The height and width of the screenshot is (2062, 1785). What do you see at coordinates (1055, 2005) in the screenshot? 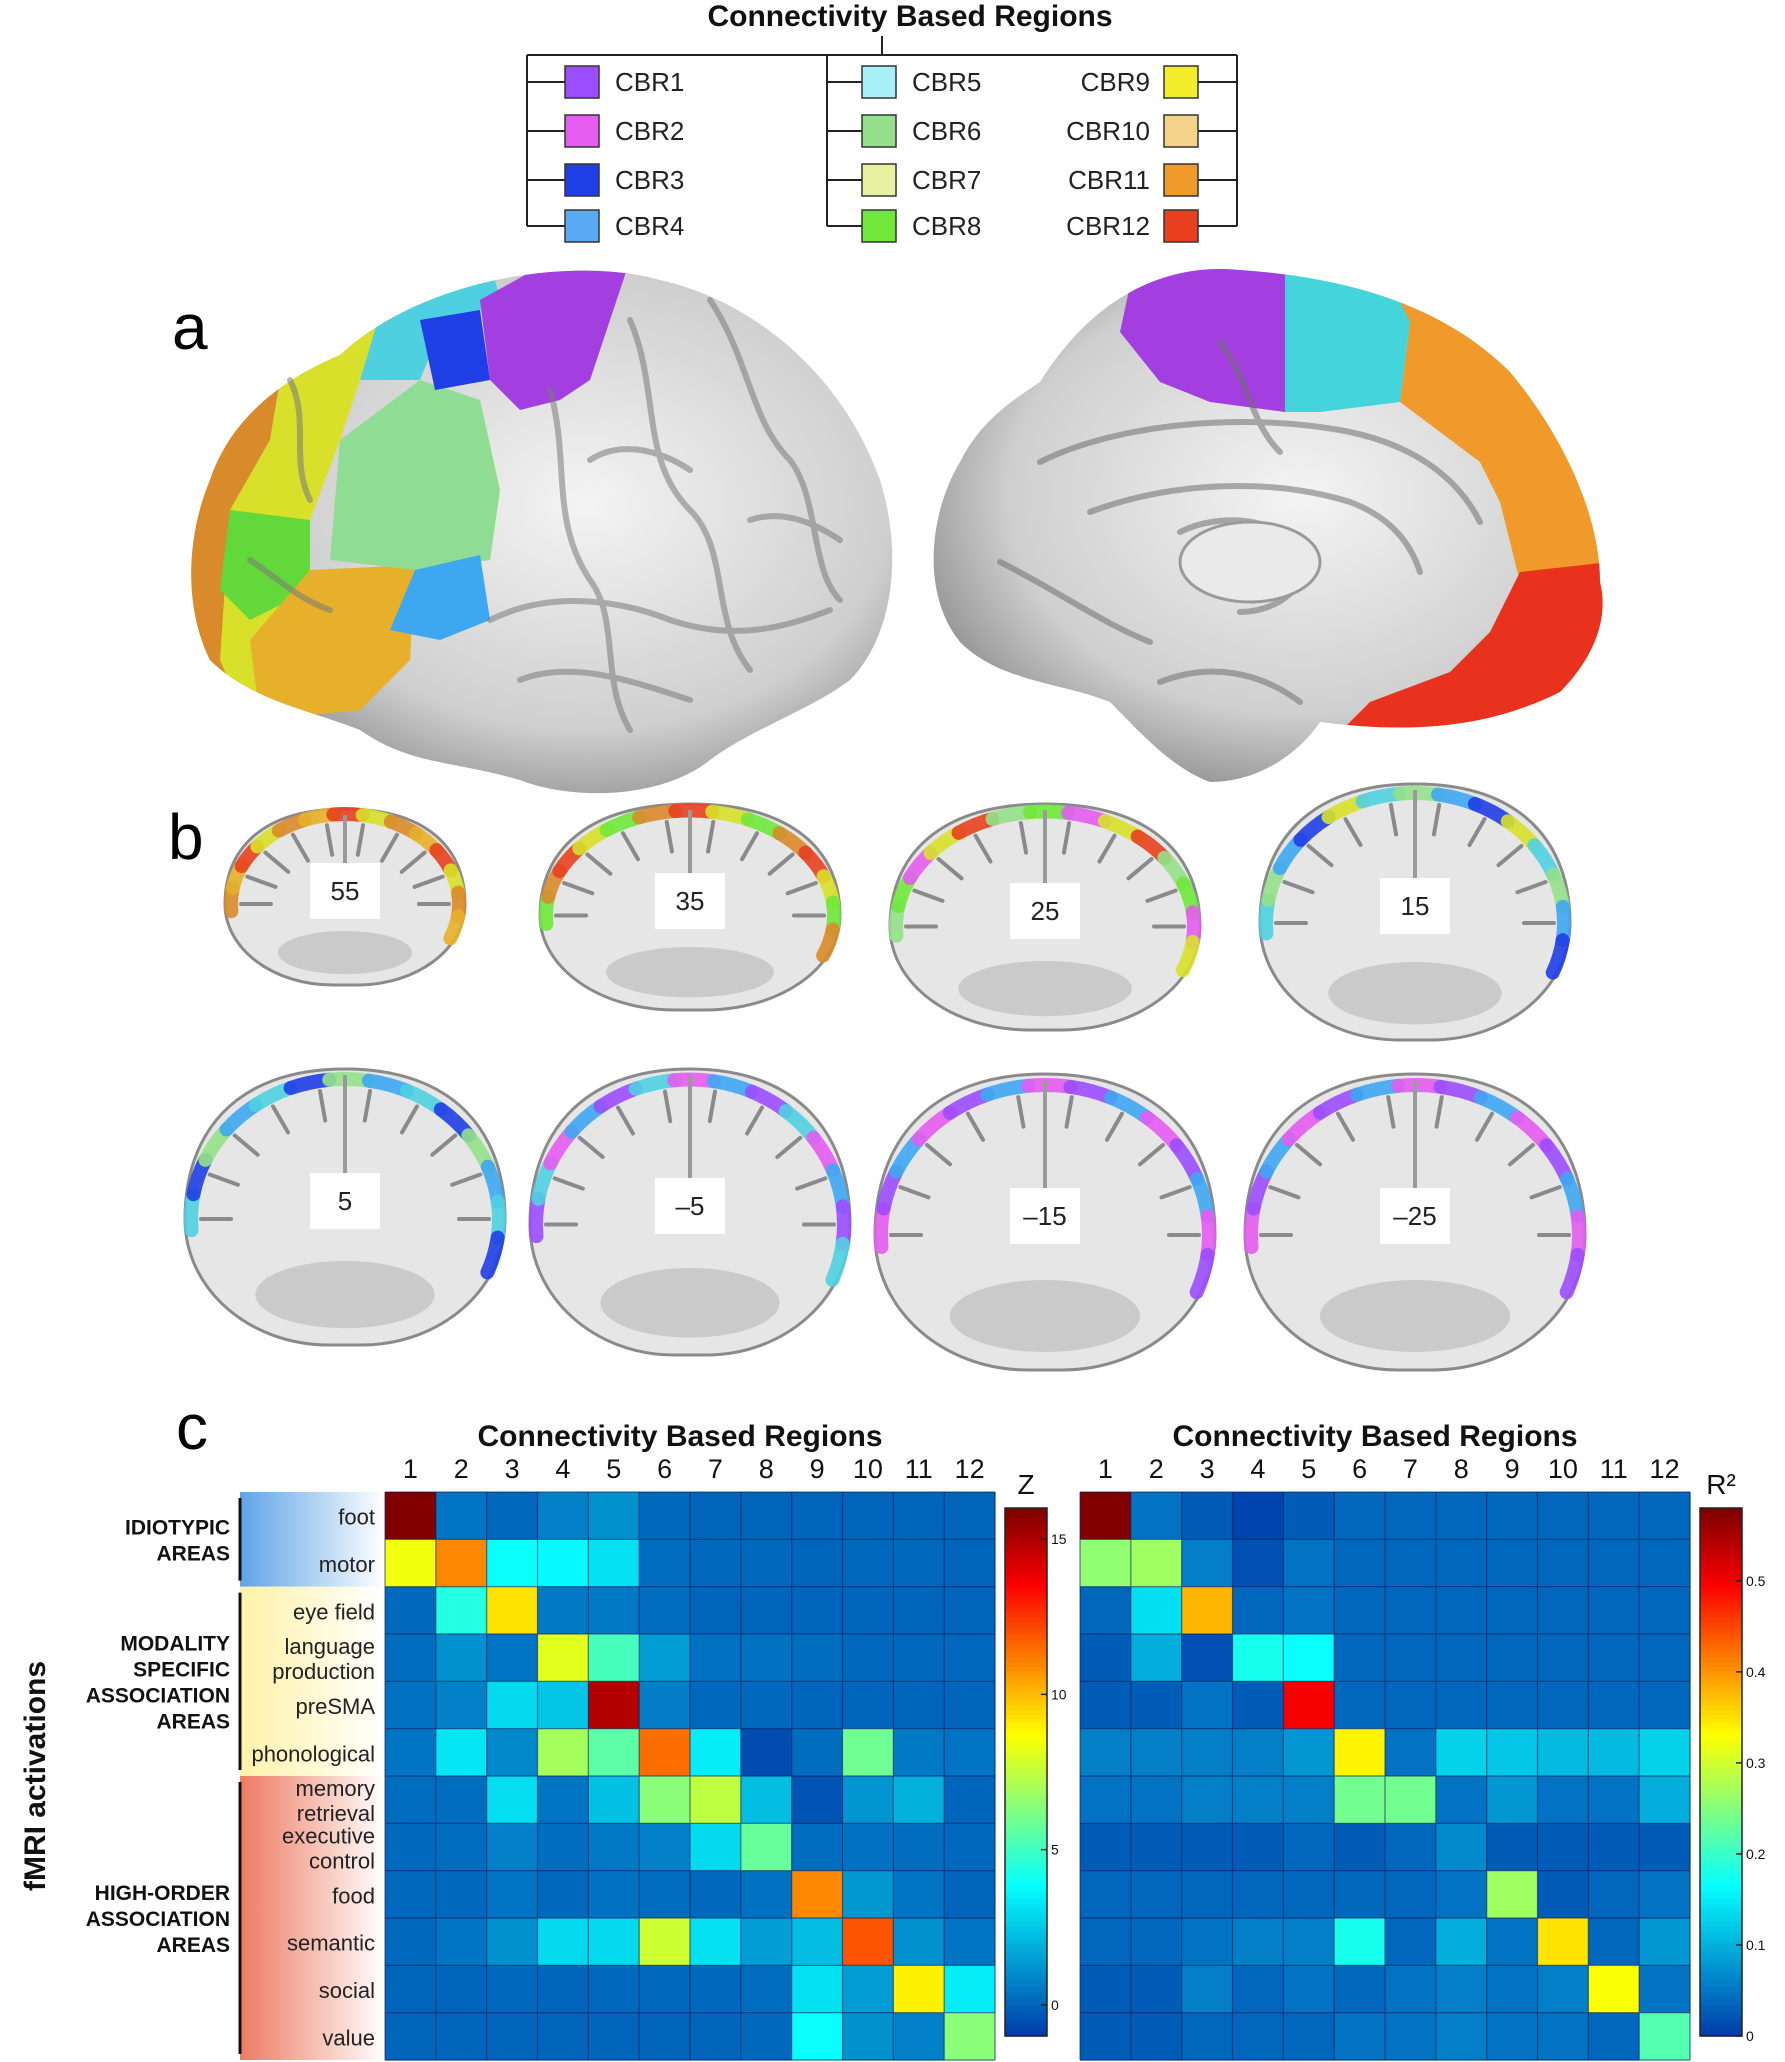
I see `colorbar-tick: 0` at bounding box center [1055, 2005].